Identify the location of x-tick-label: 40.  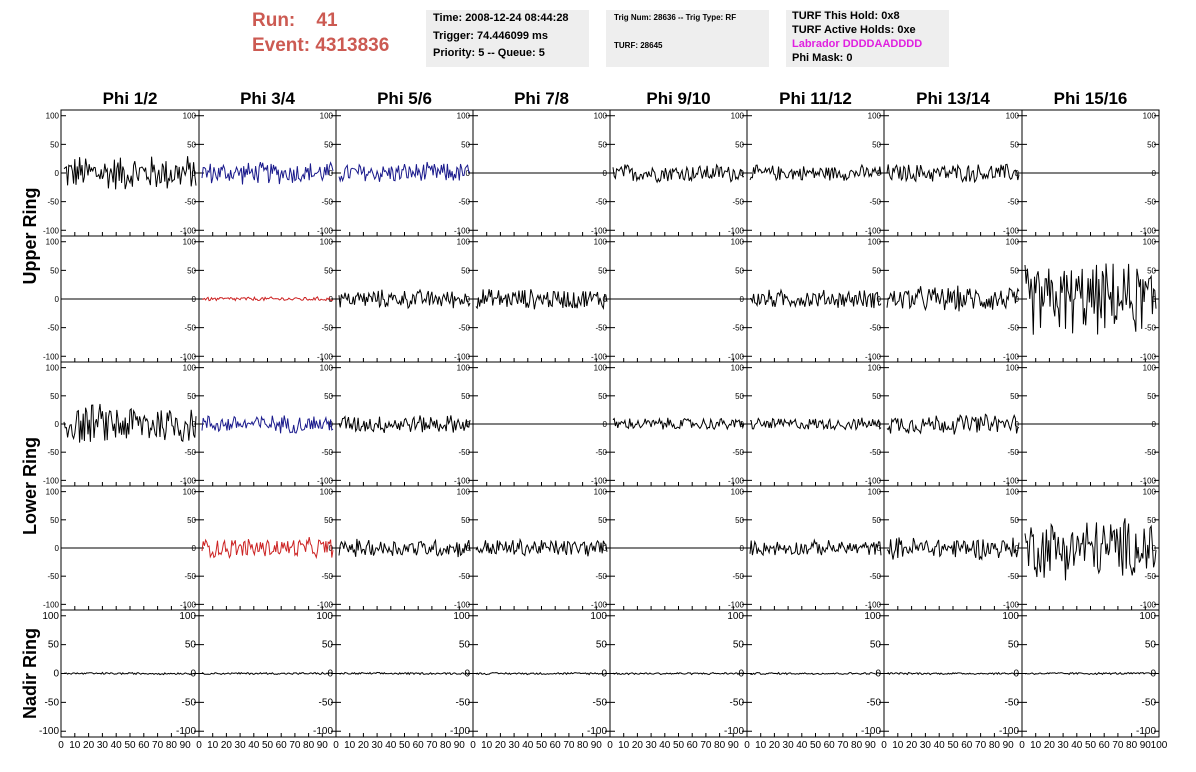
(528, 745).